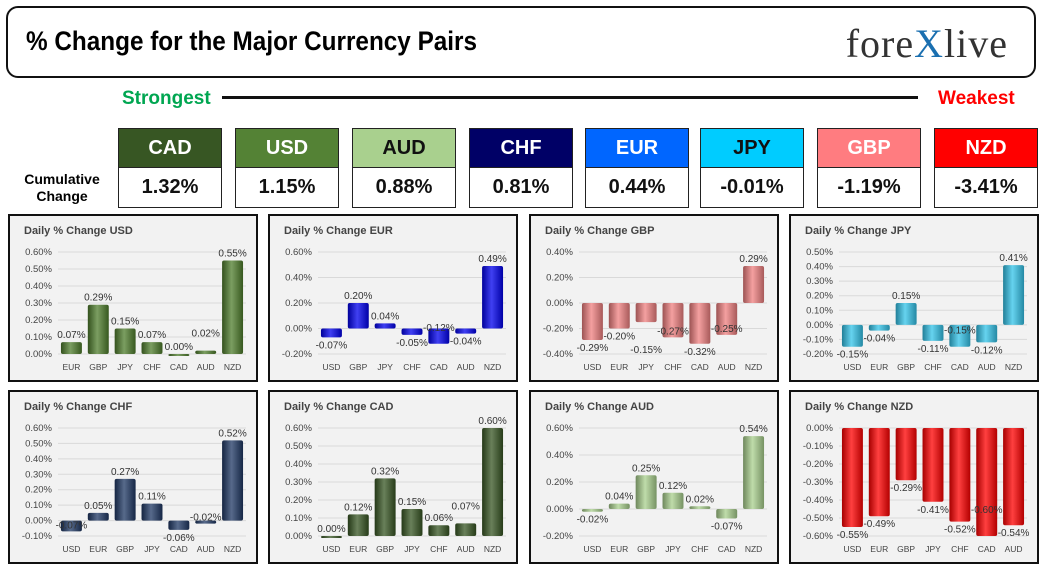 The image size is (1049, 570). What do you see at coordinates (98, 298) in the screenshot?
I see `data-label: 0.29%` at bounding box center [98, 298].